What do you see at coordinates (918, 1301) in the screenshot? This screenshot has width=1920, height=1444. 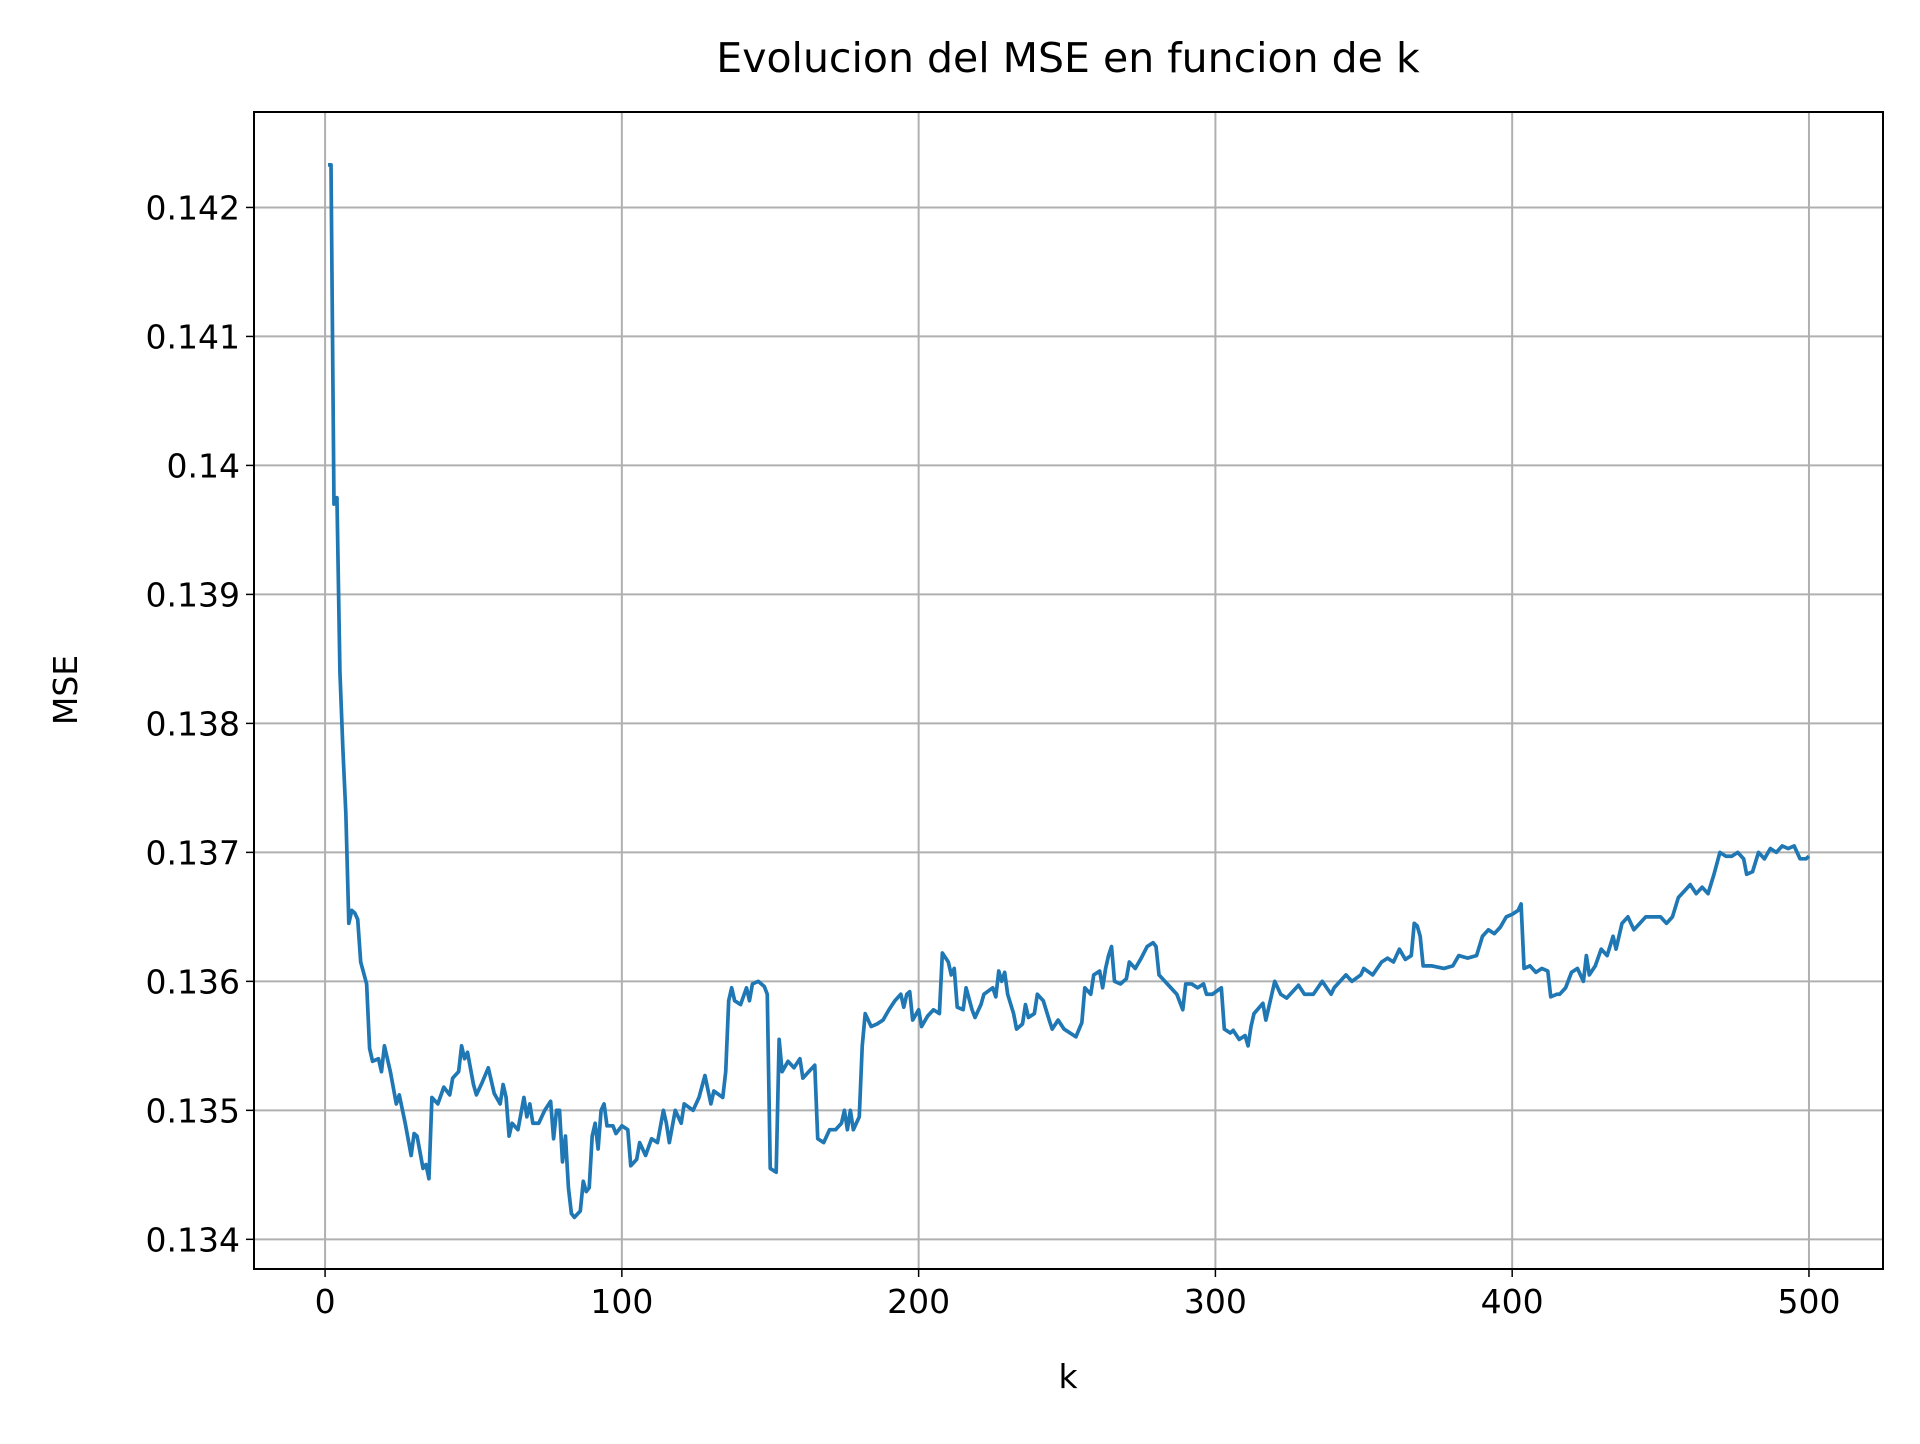 I see `x-tick-label: 200` at bounding box center [918, 1301].